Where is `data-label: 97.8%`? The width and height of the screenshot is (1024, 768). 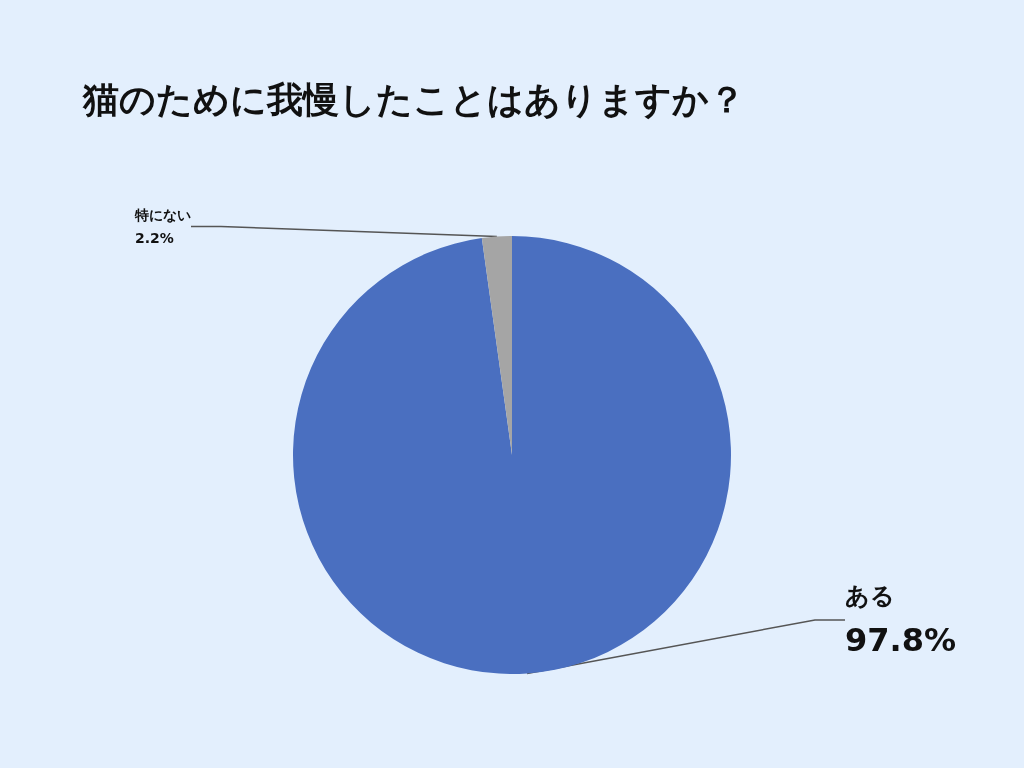
data-label: 97.8% is located at coordinates (901, 640).